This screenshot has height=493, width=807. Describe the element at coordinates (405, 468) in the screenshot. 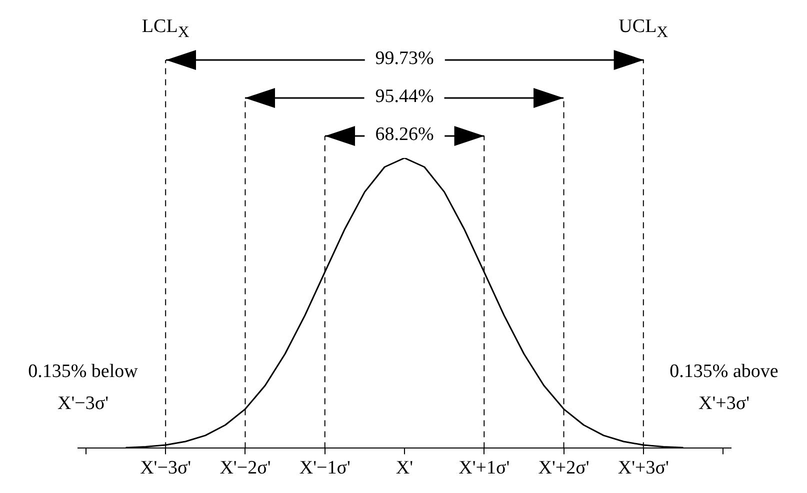

I see `x-tick-label: X'` at that location.